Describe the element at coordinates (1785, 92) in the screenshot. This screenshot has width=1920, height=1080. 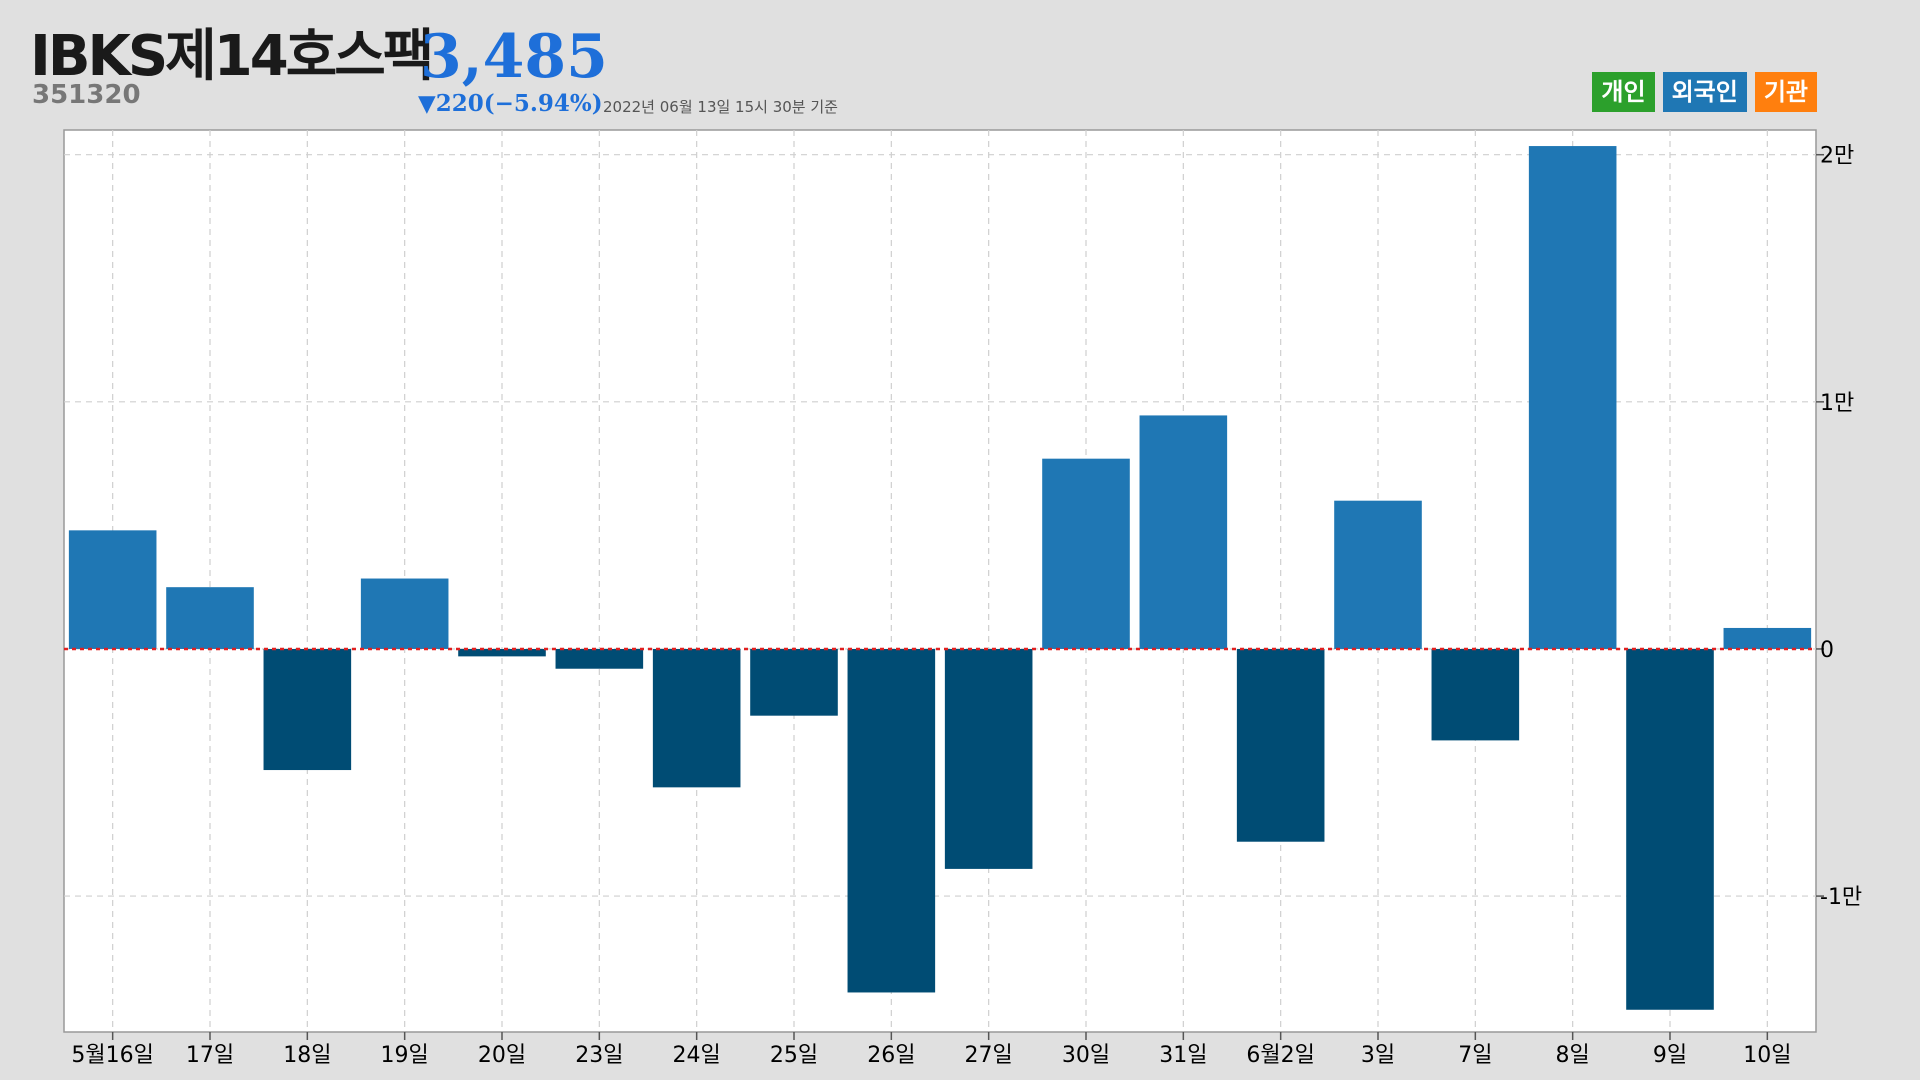
I see `legend-institution: 기관` at that location.